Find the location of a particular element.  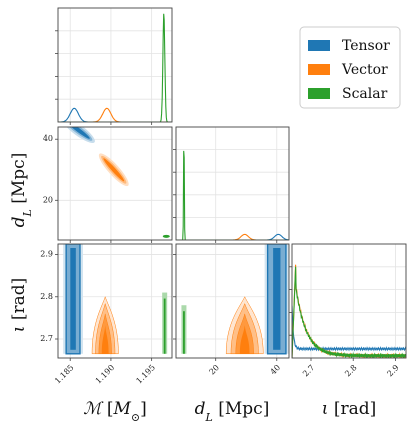

panel-2-1: 20 40 is located at coordinates (231, 310).